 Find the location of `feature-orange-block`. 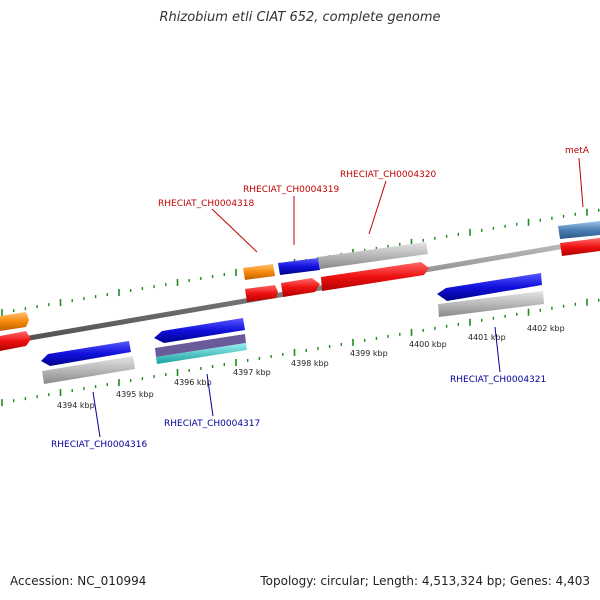

feature-orange-block is located at coordinates (259, 272).